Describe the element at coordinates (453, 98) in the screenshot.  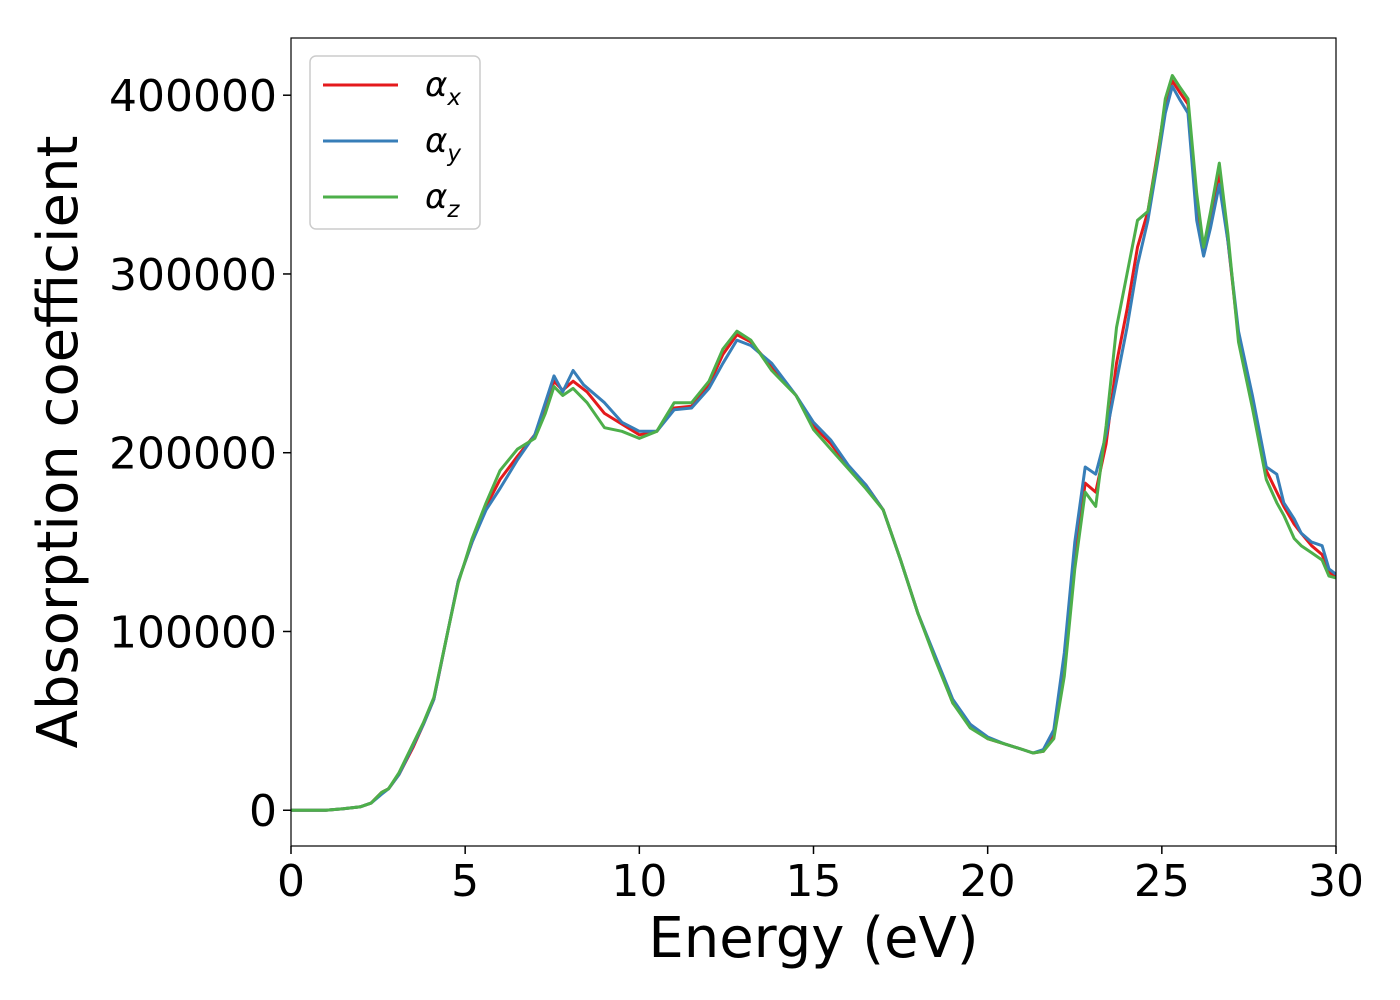
I see `legend-label-subscript: x` at that location.